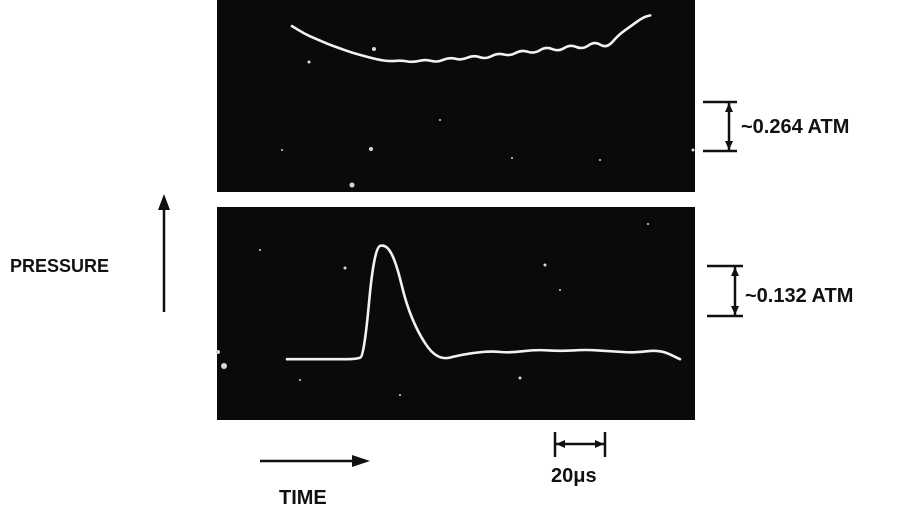 The height and width of the screenshot is (513, 905). I want to click on upper-screen-specks, so click(488, 117).